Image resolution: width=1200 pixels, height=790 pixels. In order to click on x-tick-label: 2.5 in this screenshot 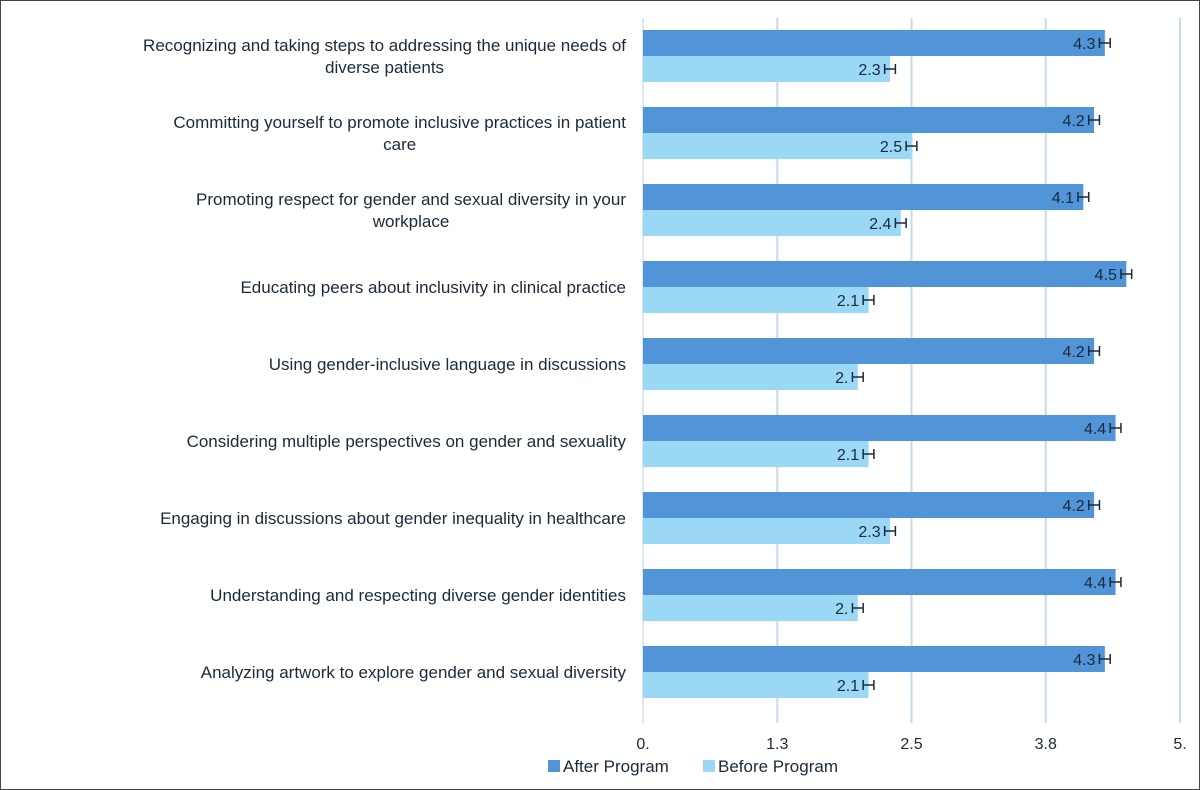, I will do `click(911, 744)`.